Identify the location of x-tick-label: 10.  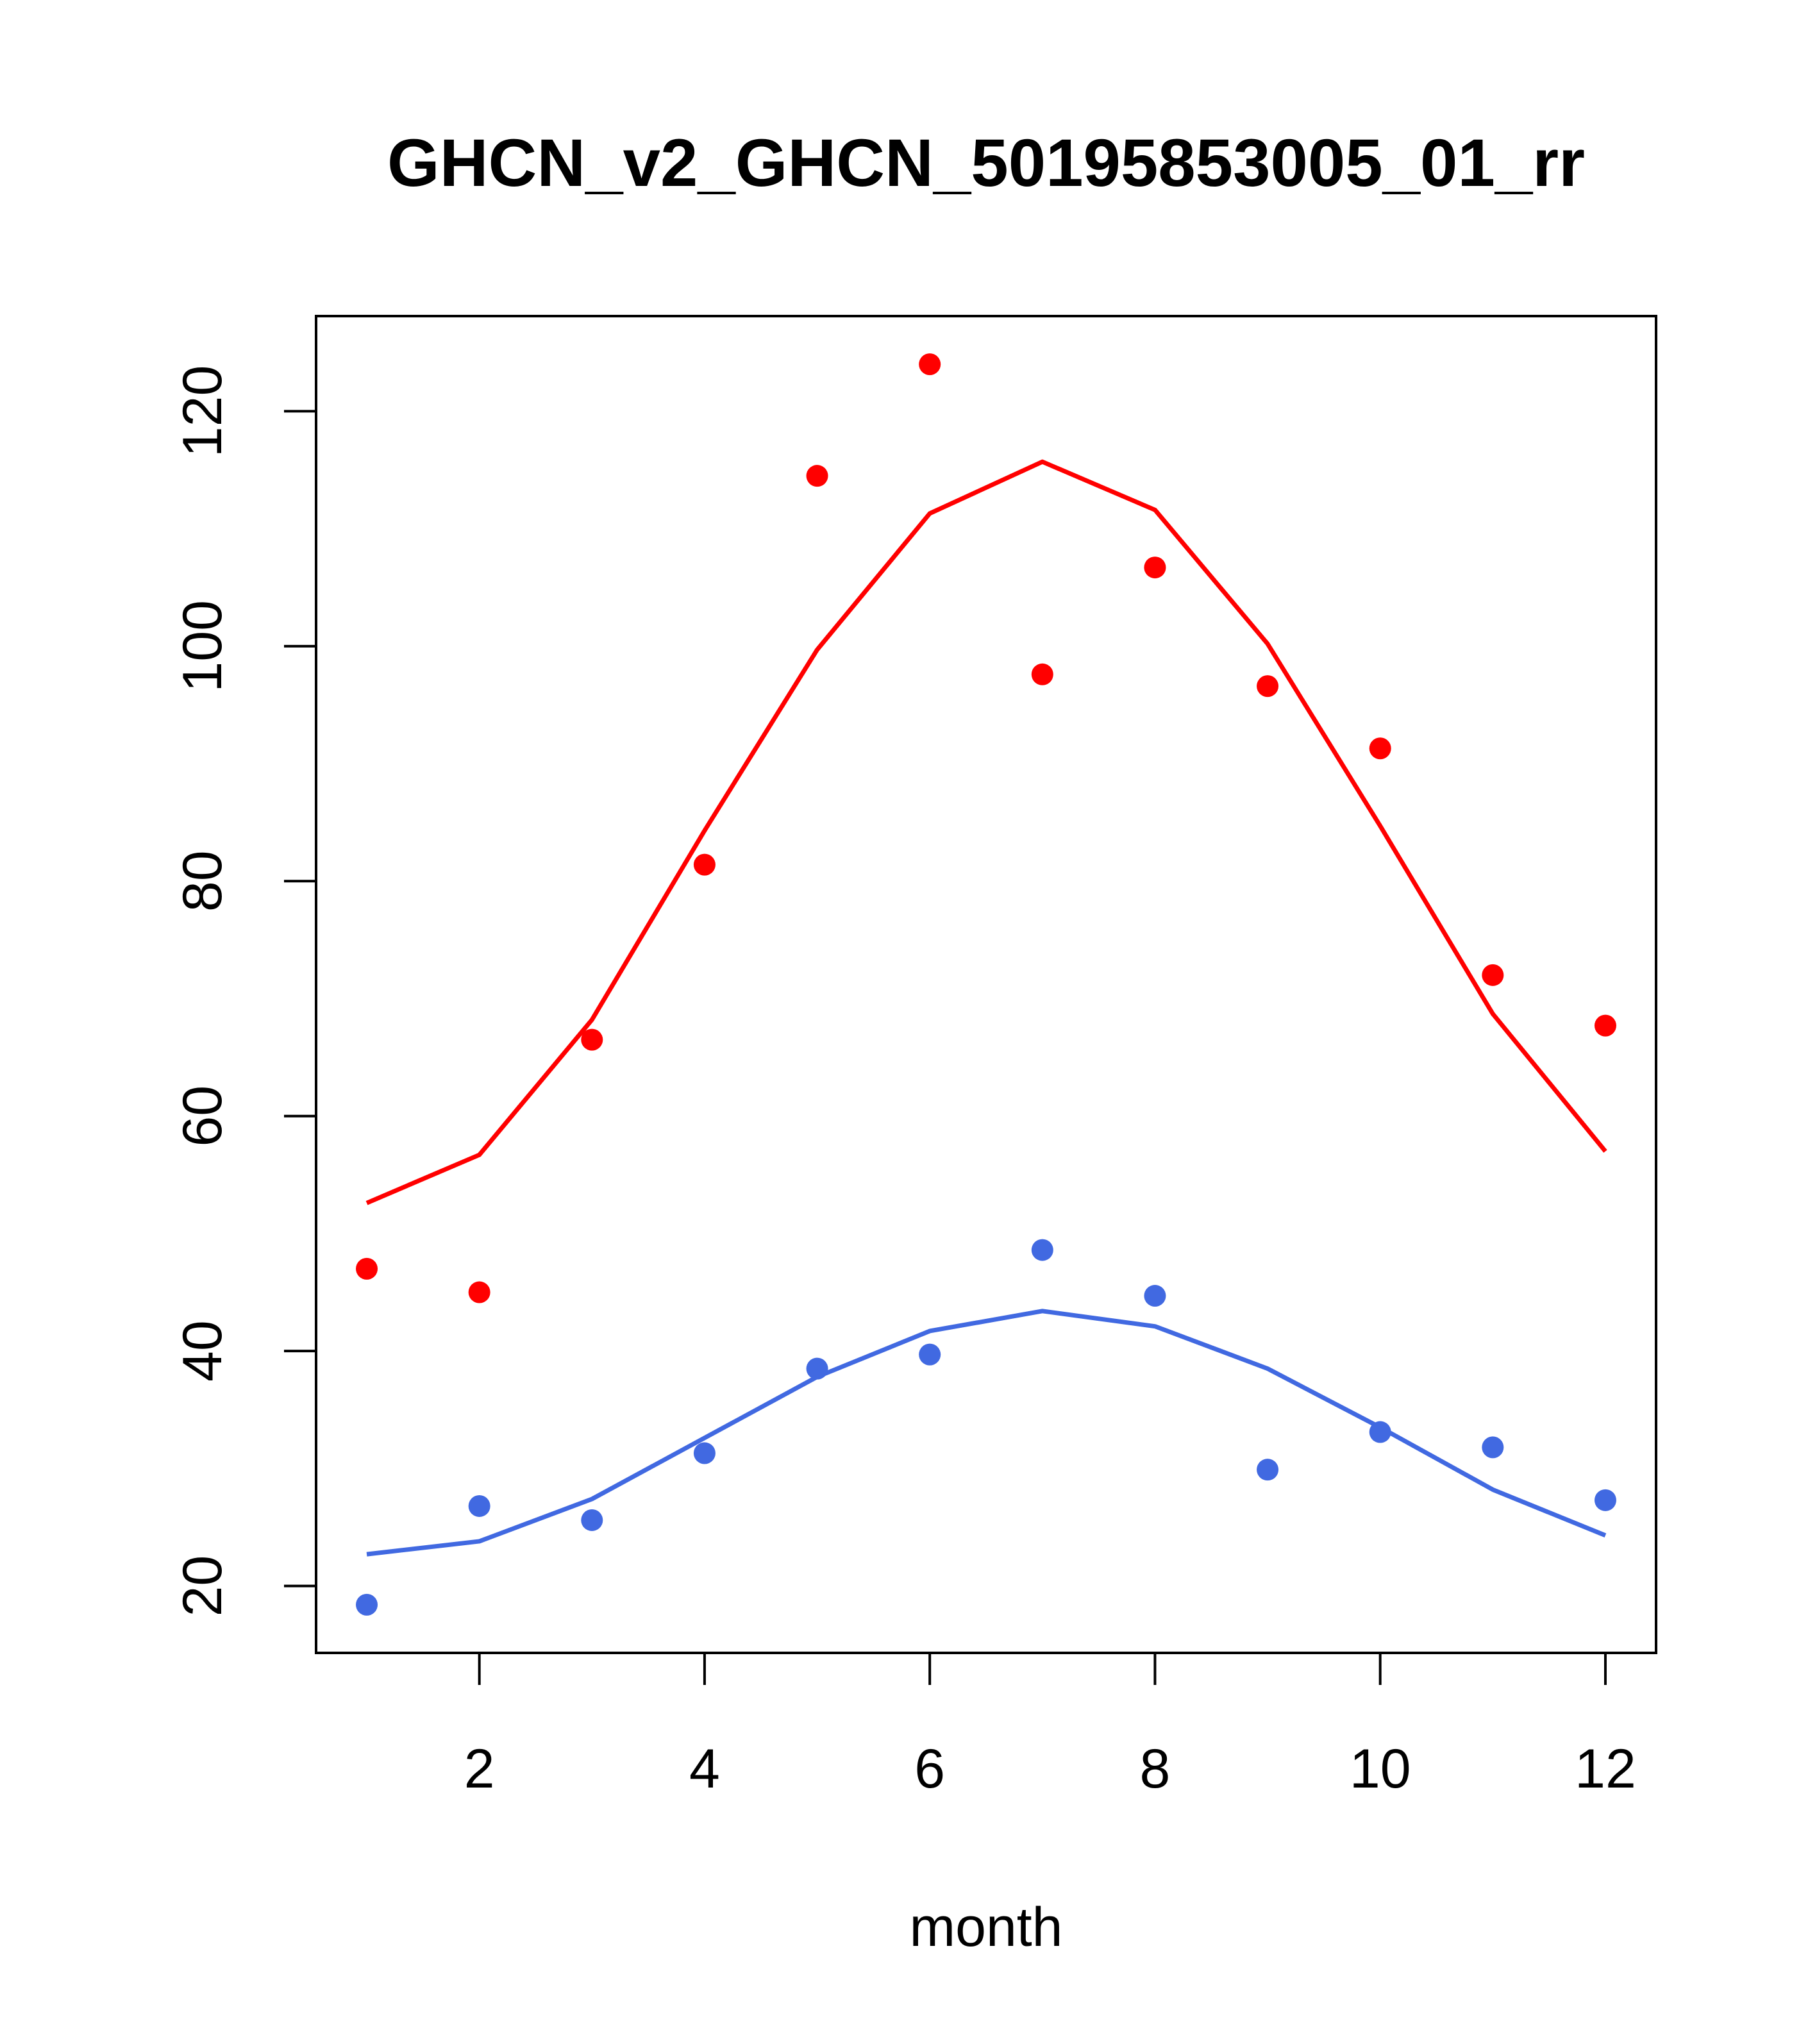
(1381, 1769).